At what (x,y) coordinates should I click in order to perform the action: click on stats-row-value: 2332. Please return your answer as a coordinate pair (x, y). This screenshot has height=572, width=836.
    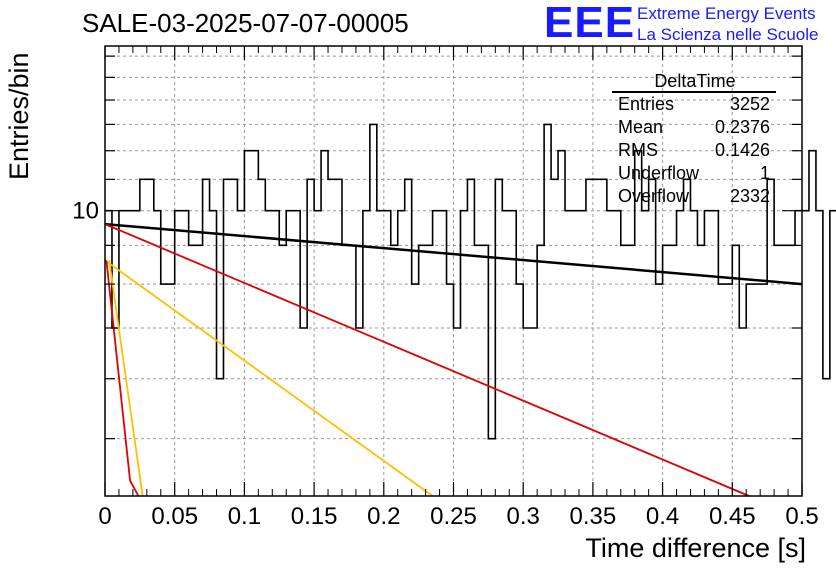
    Looking at the image, I should click on (750, 196).